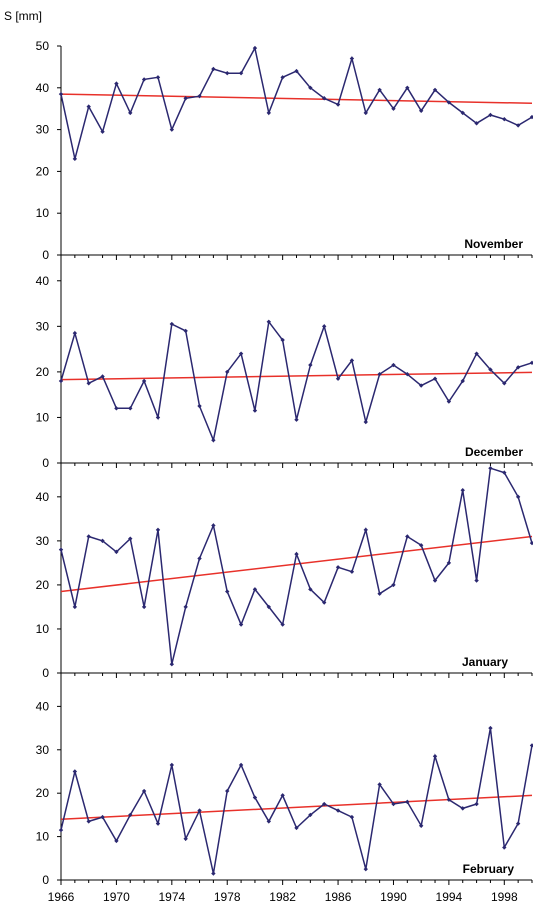 The image size is (533, 916). I want to click on x-tick-label: 1990, so click(393, 897).